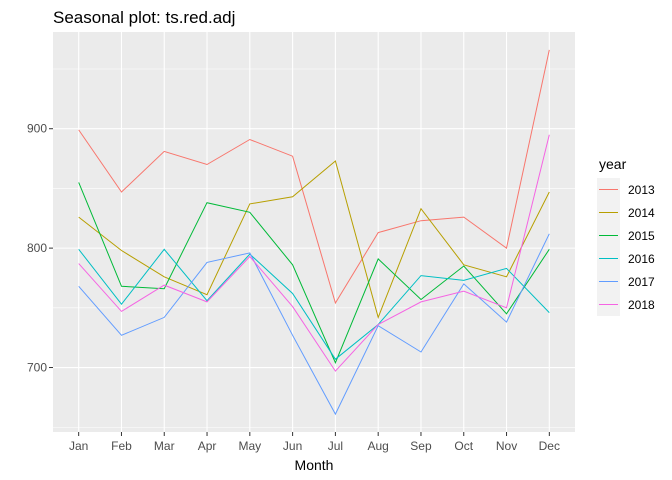 The width and height of the screenshot is (672, 480). I want to click on x-tick-label: May, so click(249, 446).